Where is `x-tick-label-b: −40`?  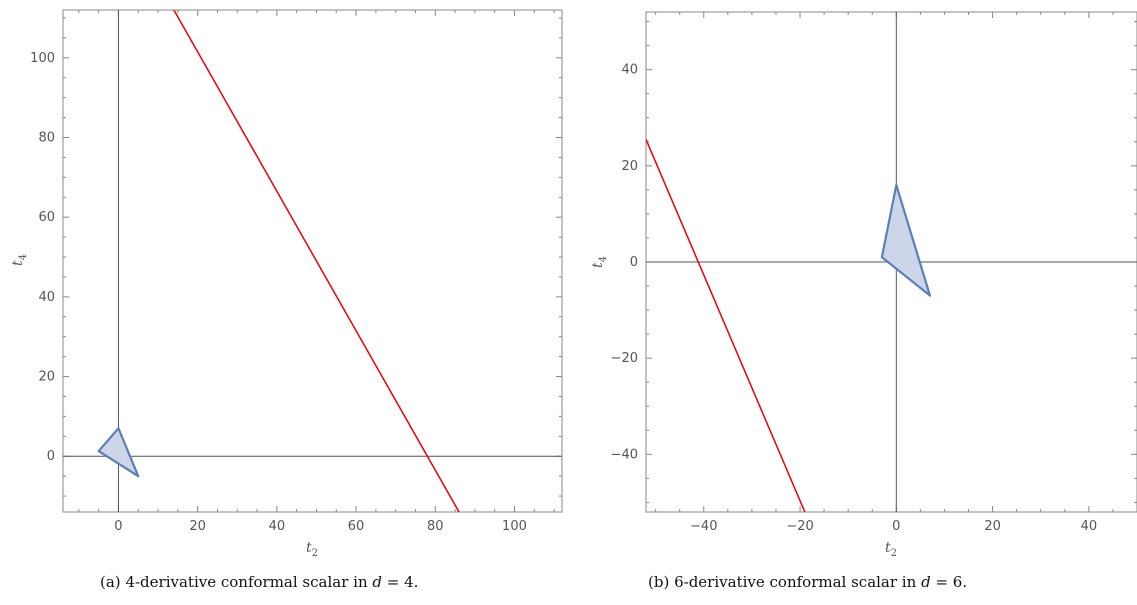 x-tick-label-b: −40 is located at coordinates (703, 526).